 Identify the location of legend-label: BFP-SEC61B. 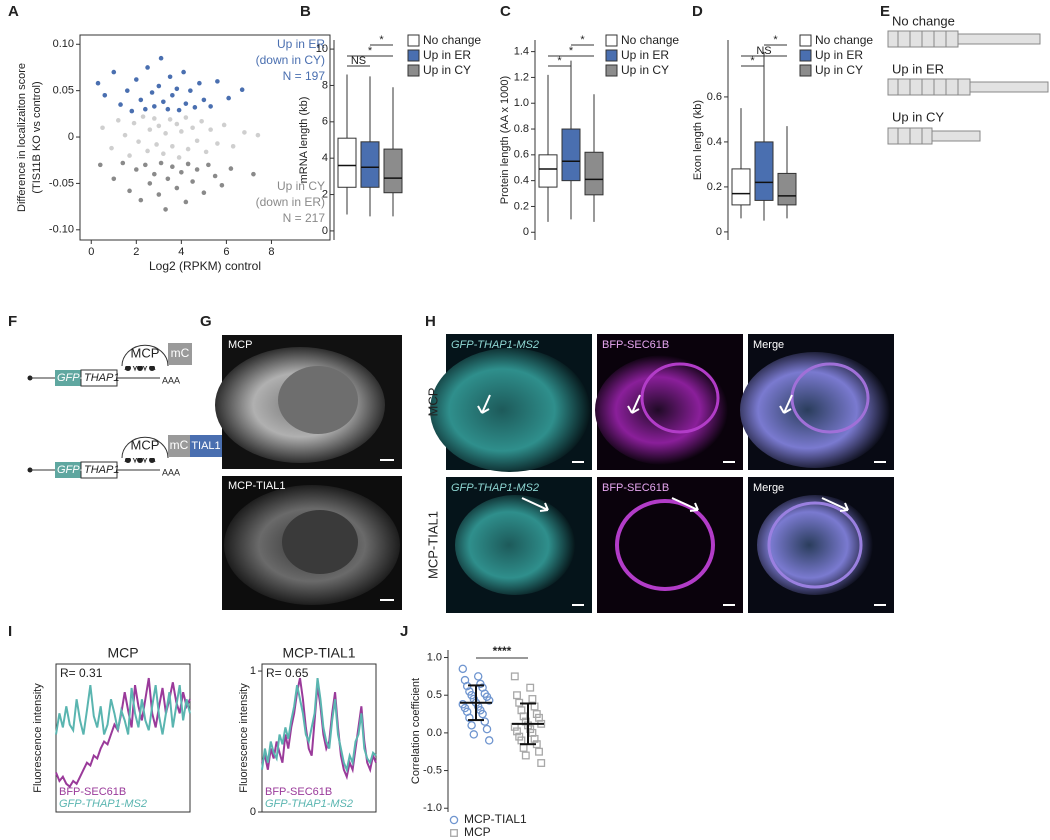
(92, 792).